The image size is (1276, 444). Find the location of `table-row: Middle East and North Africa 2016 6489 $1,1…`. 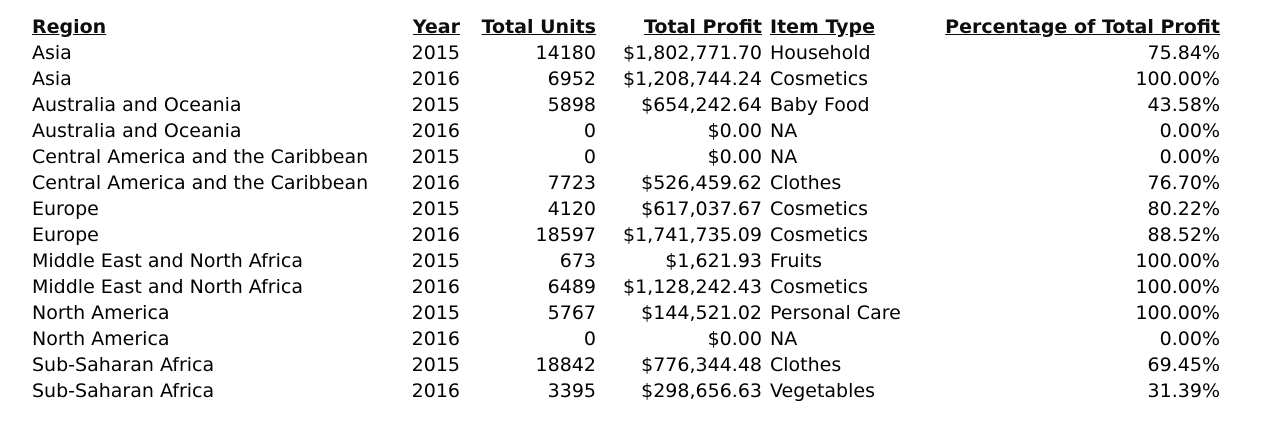

table-row: Middle East and North Africa 2016 6489 $1,1… is located at coordinates (626, 287).